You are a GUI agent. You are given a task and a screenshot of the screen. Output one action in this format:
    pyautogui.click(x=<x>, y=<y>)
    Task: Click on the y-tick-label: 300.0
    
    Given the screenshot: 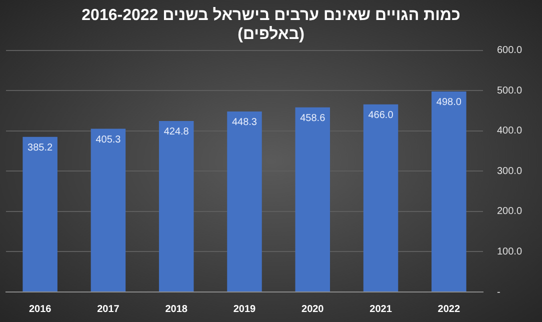 What is the action you would take?
    pyautogui.click(x=509, y=171)
    